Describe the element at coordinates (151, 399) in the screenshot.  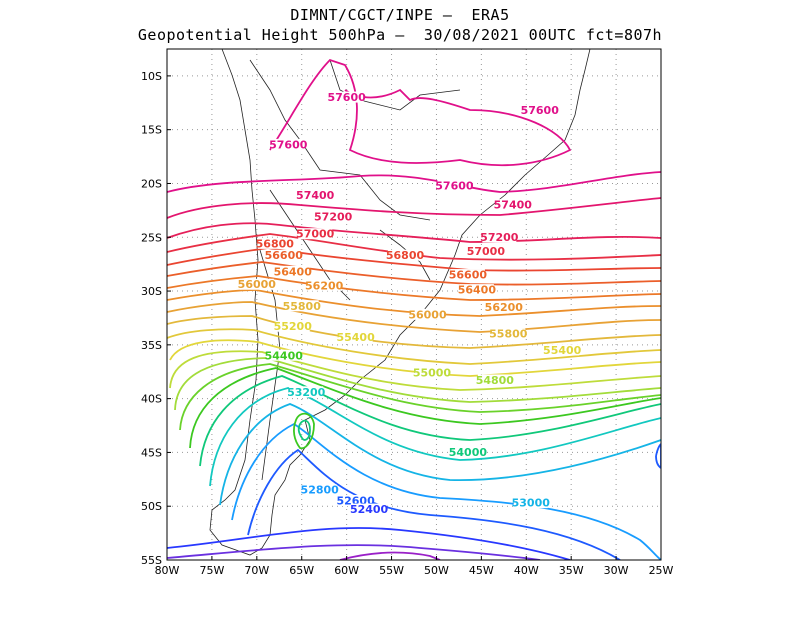
I see `y-tick-label: 40S` at that location.